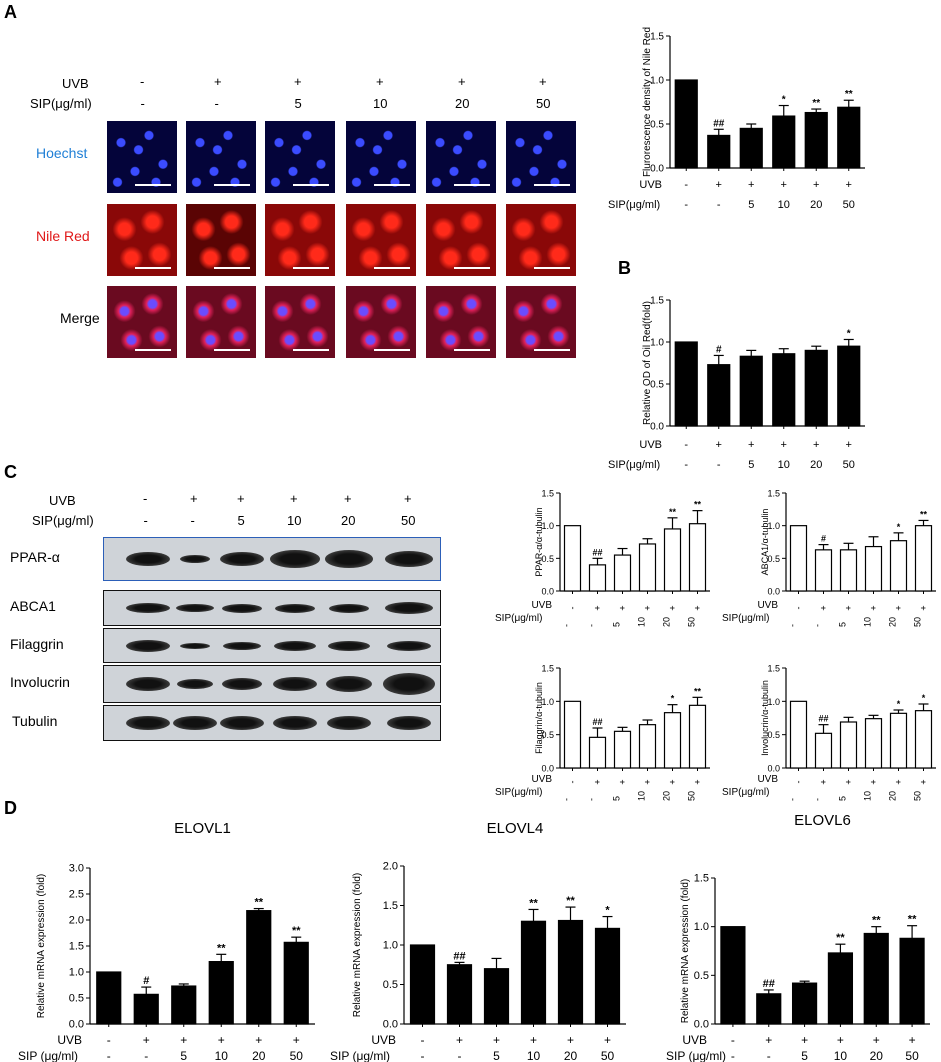 Image resolution: width=941 pixels, height=1062 pixels. Describe the element at coordinates (35, 721) in the screenshot. I see `blot-label: Tubulin` at that location.